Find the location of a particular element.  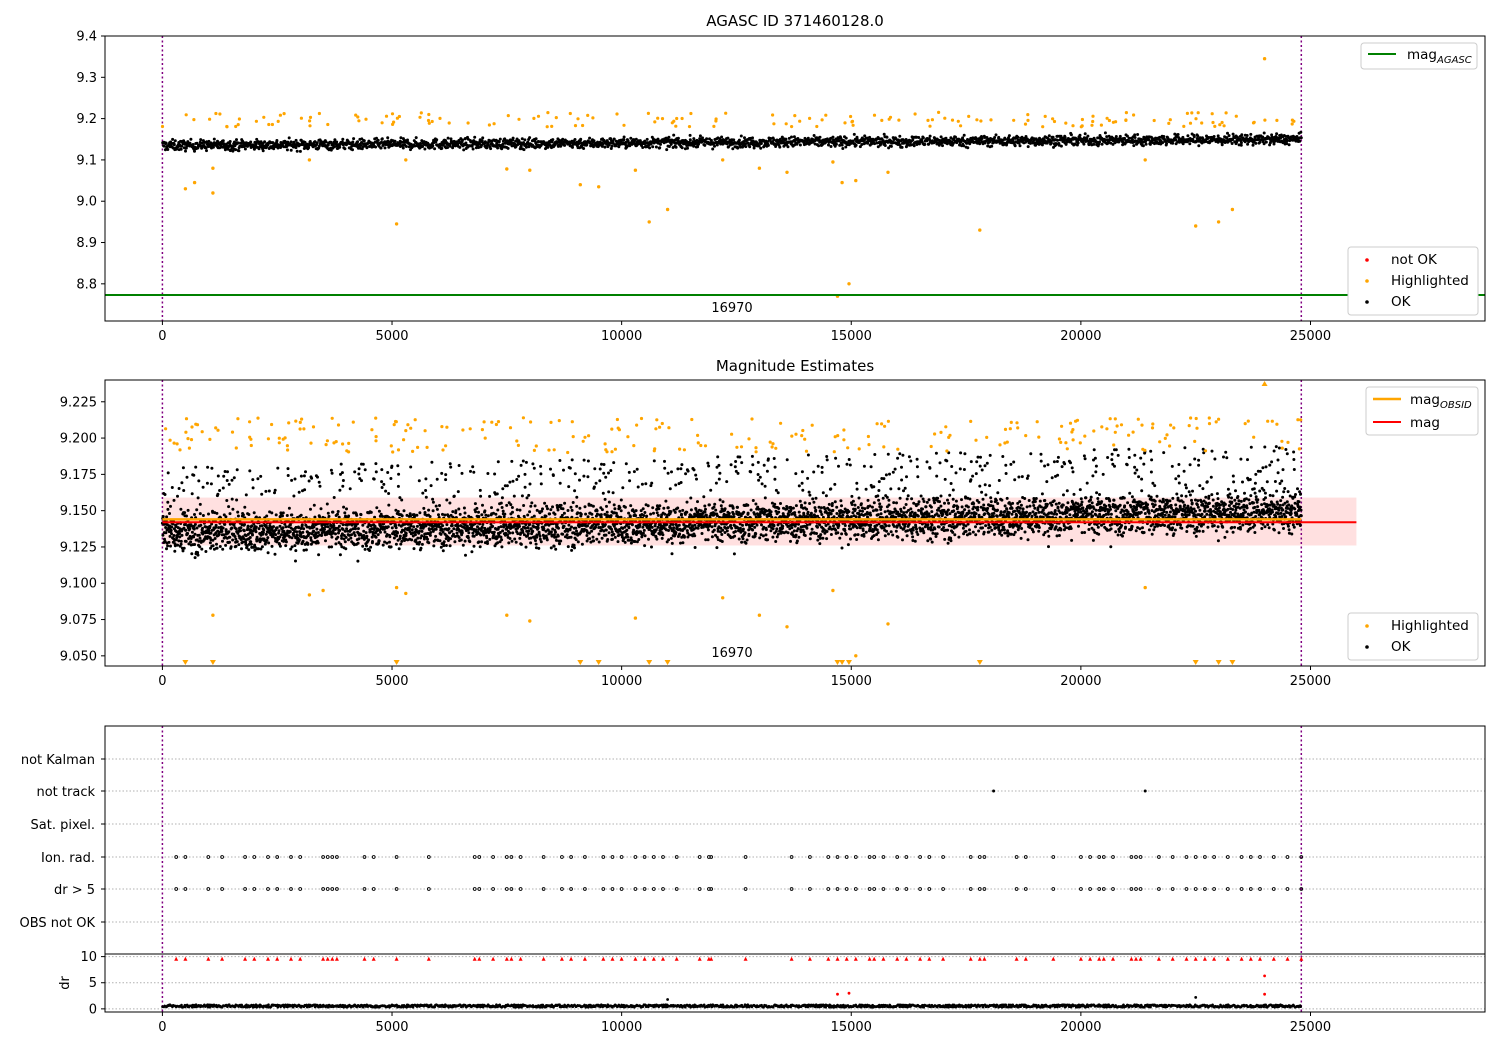

y-tick-label: 8.8 is located at coordinates (86, 284).